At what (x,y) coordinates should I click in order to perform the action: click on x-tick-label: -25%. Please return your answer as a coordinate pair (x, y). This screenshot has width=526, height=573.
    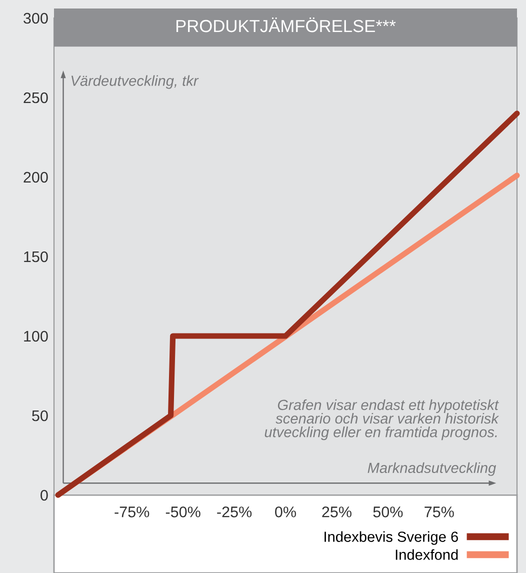
    Looking at the image, I should click on (234, 512).